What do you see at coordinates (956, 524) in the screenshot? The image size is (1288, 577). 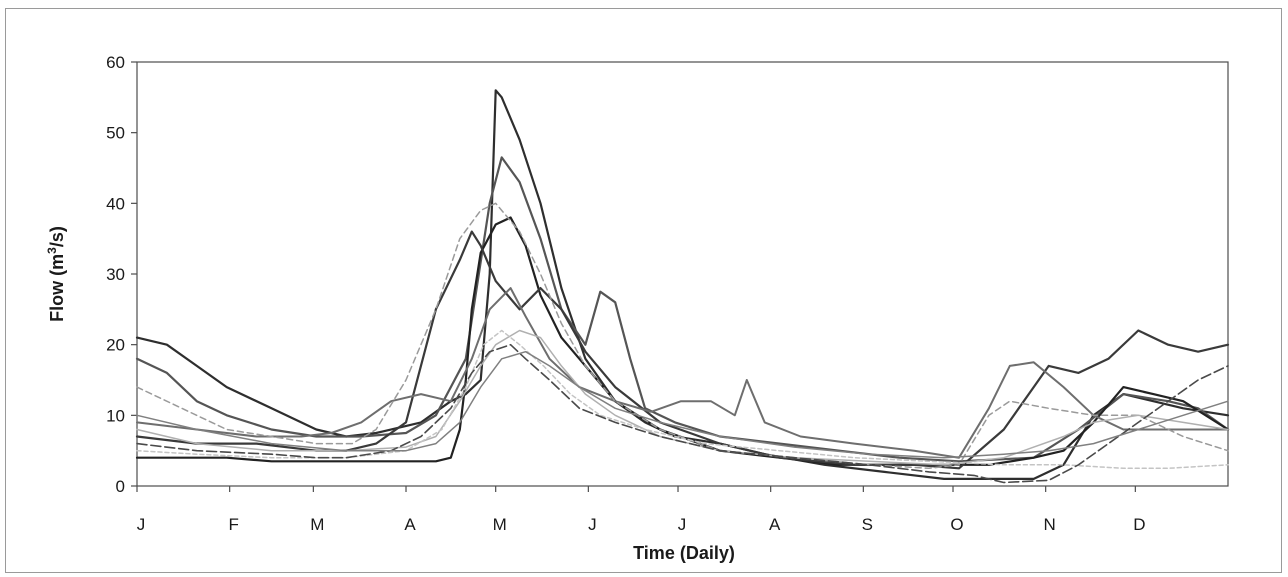 I see `x-tick-label: O` at bounding box center [956, 524].